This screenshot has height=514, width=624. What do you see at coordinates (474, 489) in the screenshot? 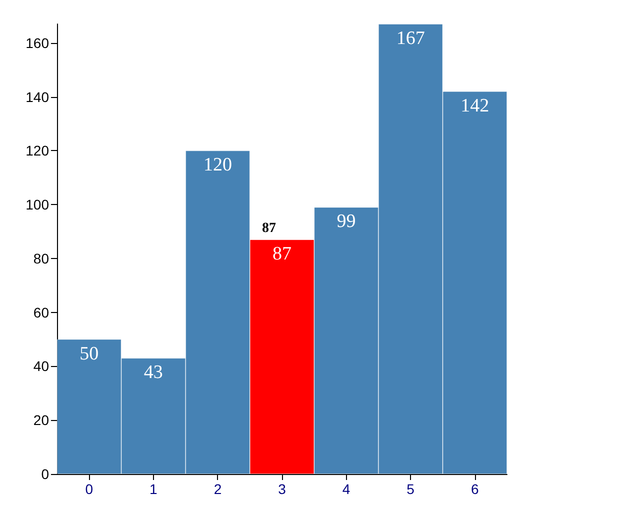
I see `x-tick-label: 6` at bounding box center [474, 489].